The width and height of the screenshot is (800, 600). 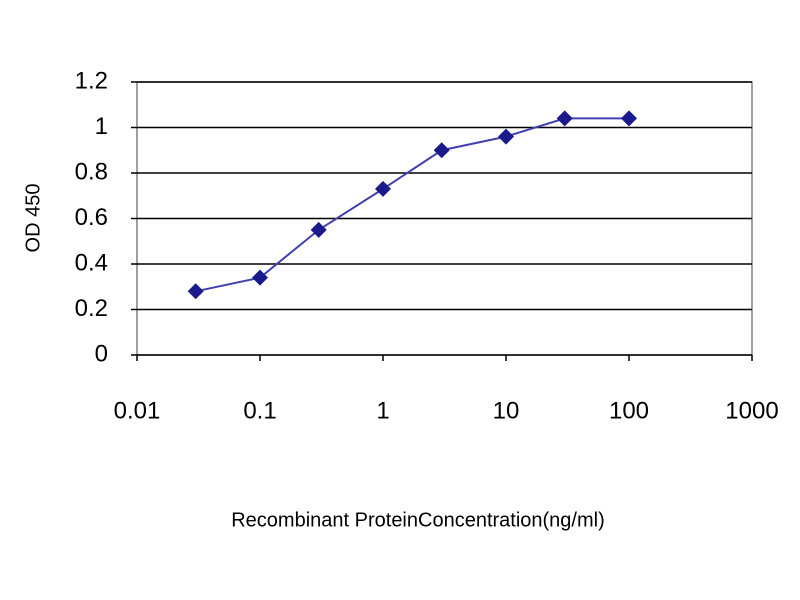 I want to click on y-tick-label: 0.4, so click(x=91, y=262).